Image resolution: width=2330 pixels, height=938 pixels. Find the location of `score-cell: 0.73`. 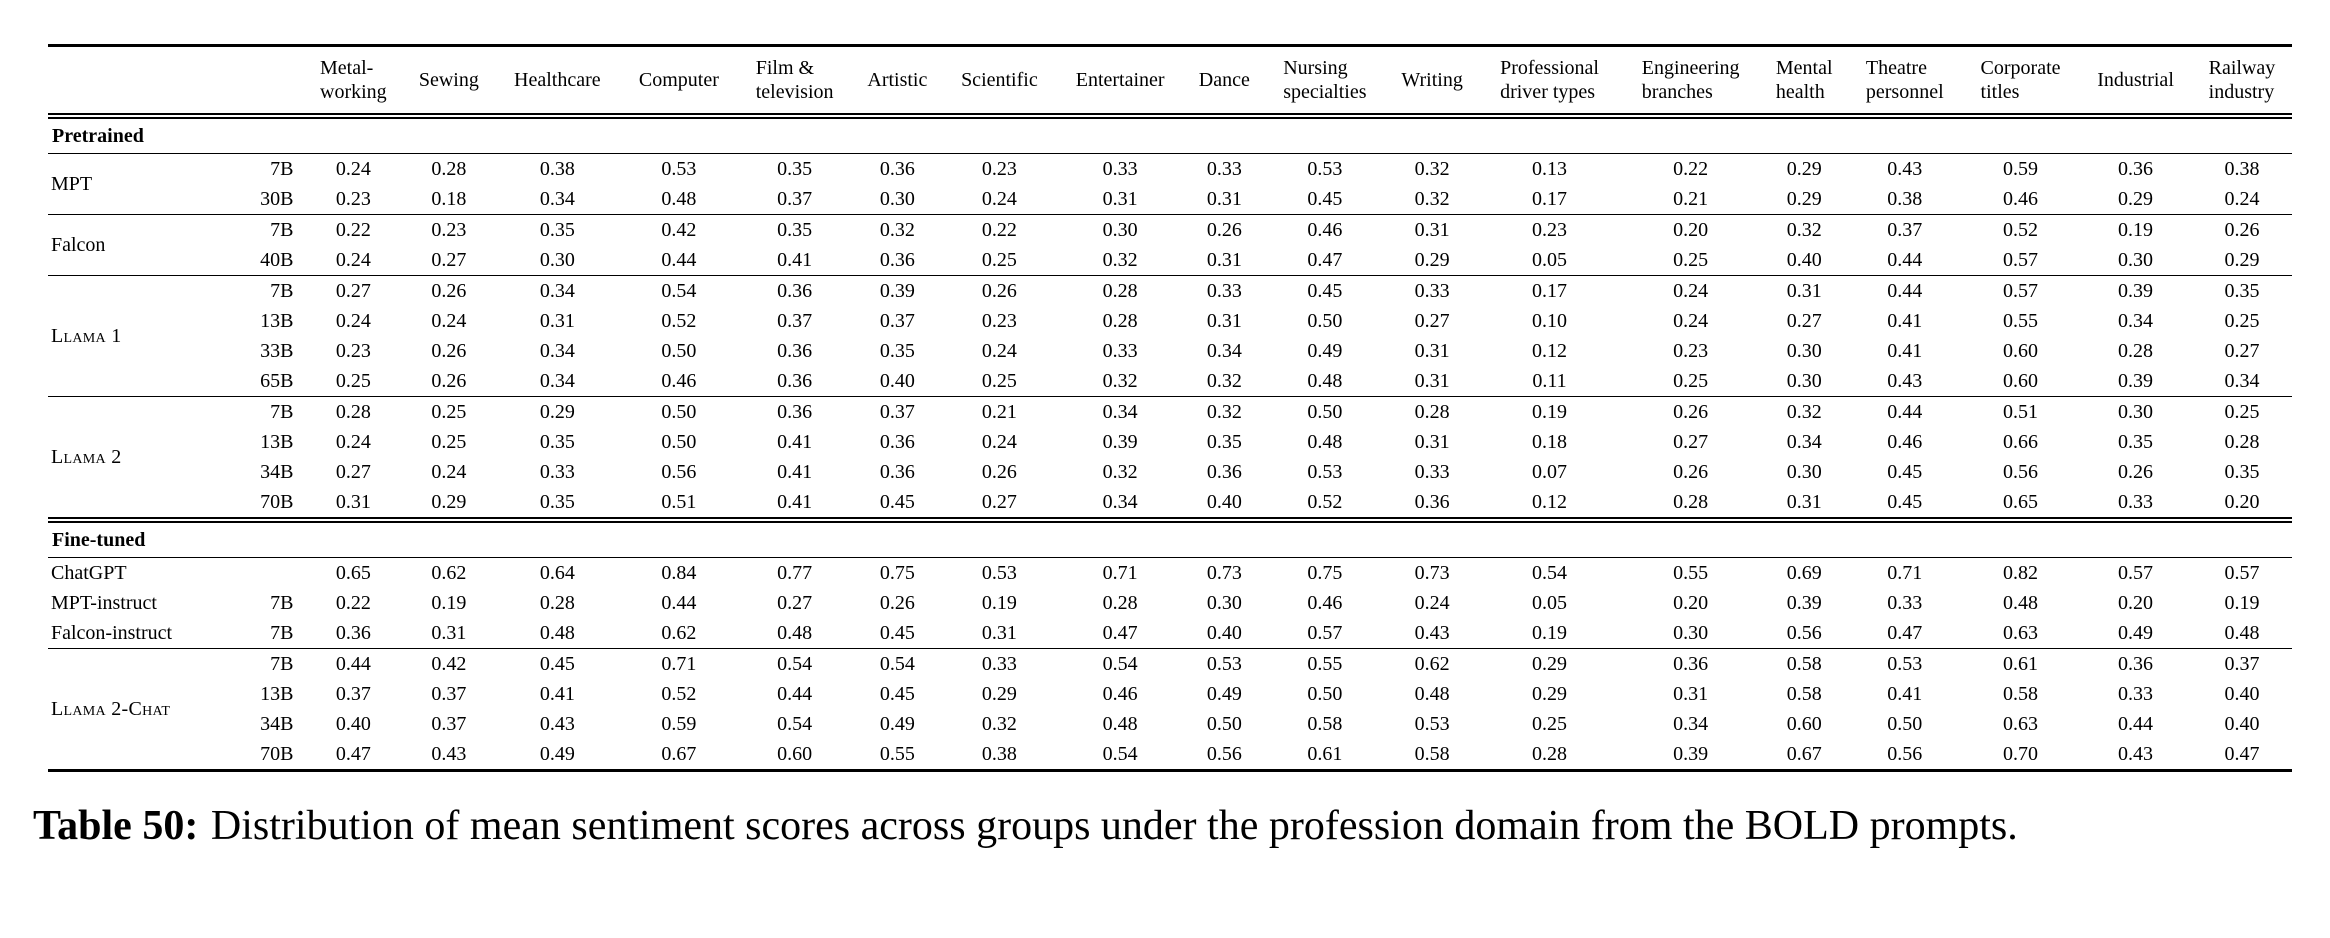

score-cell: 0.73 is located at coordinates (1432, 573).